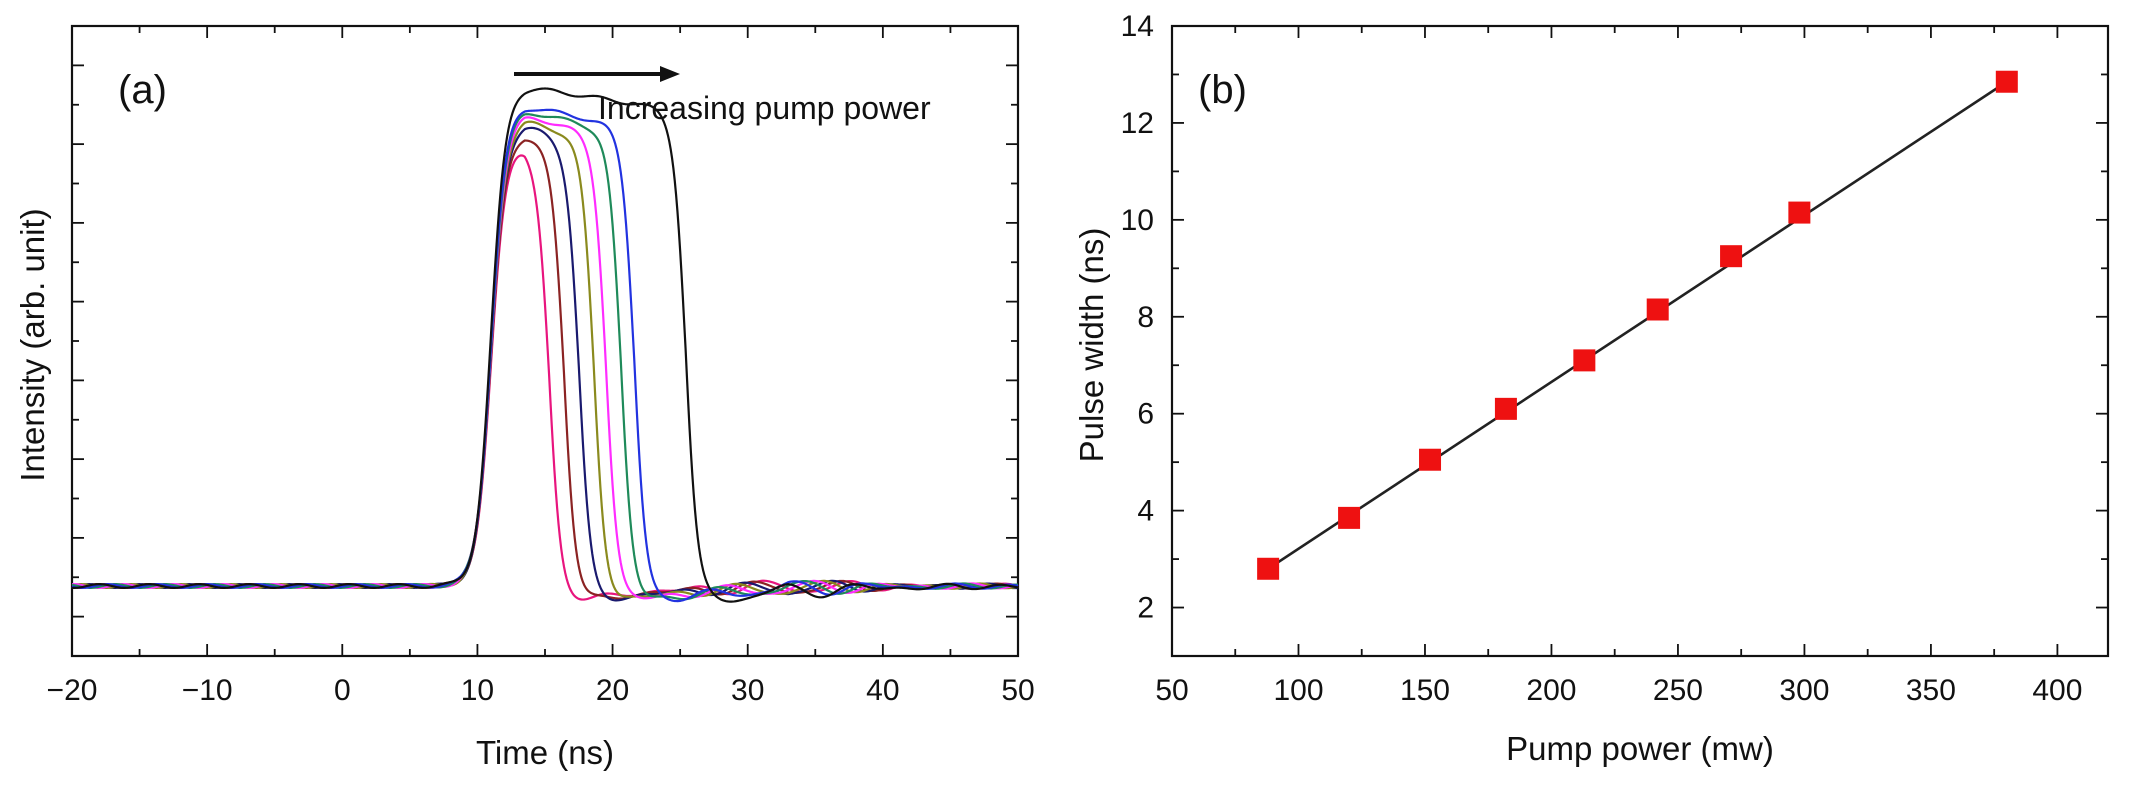 This screenshot has width=2132, height=789. I want to click on b-y-tick-label: 12, so click(1137, 123).